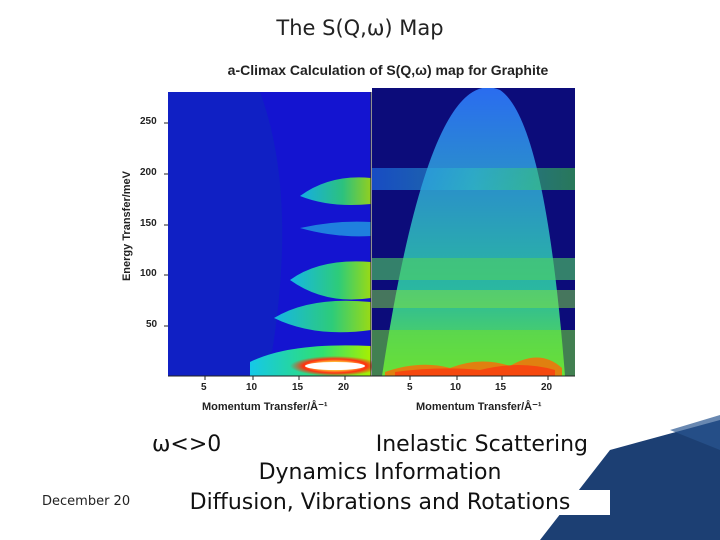 Image resolution: width=720 pixels, height=540 pixels. I want to click on caption-row-1: ω<>0 Inelastic Scattering, so click(380, 447).